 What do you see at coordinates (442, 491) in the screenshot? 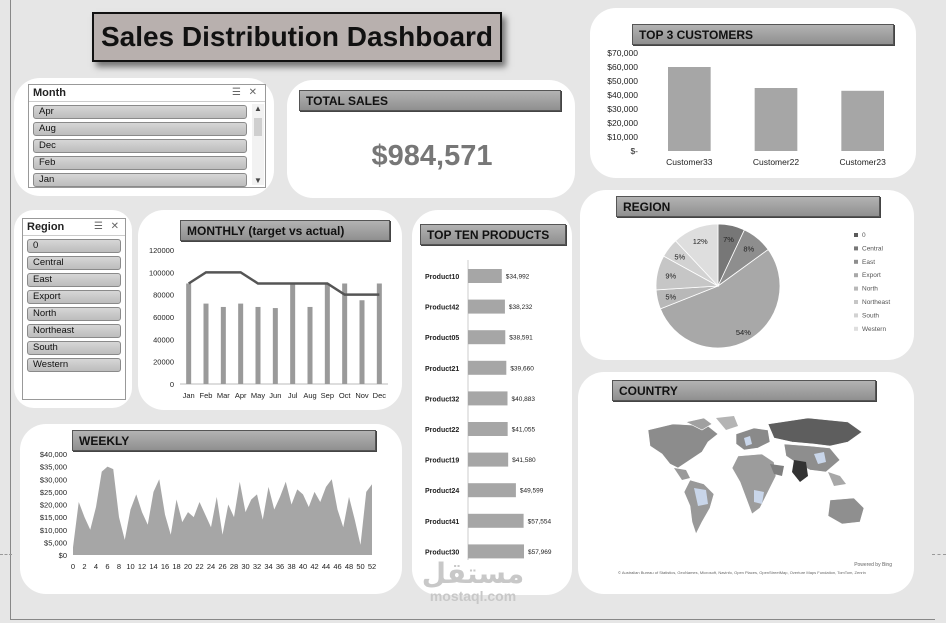
I see `category-label: Product24` at bounding box center [442, 491].